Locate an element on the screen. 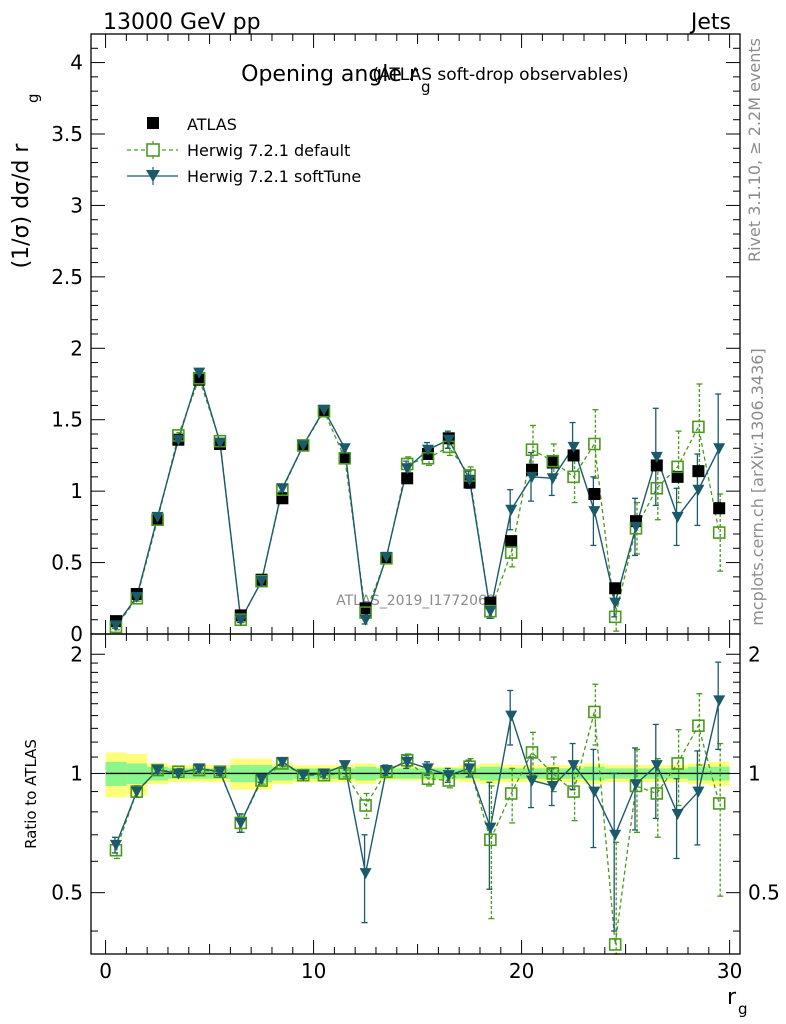 This screenshot has width=786, height=1024. y-axis-label: (1/σ) dσ/d r is located at coordinates (21, 206).